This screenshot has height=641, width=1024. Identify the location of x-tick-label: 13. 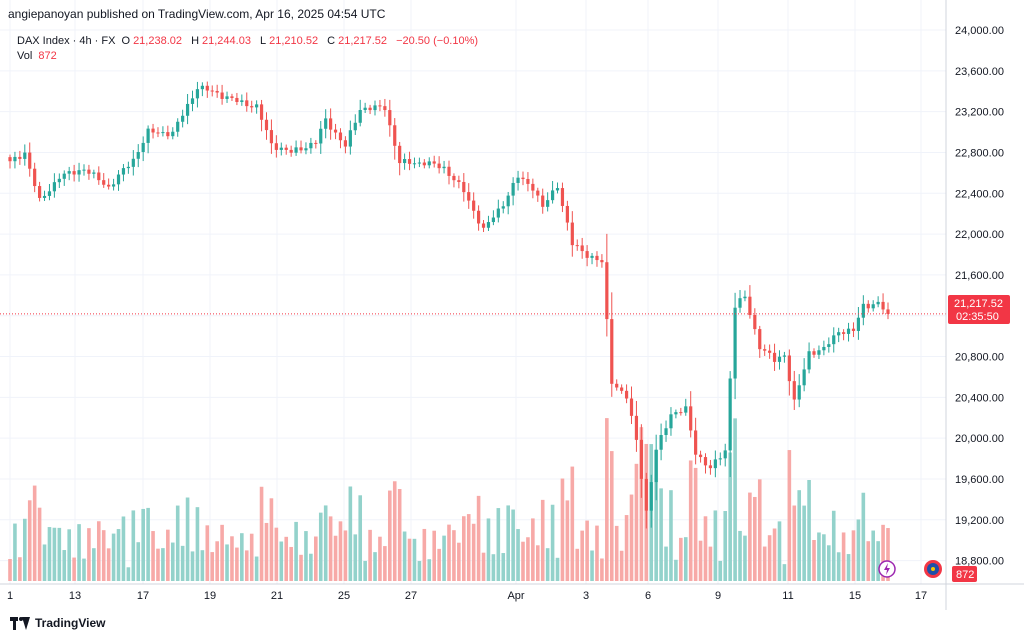
(75, 596).